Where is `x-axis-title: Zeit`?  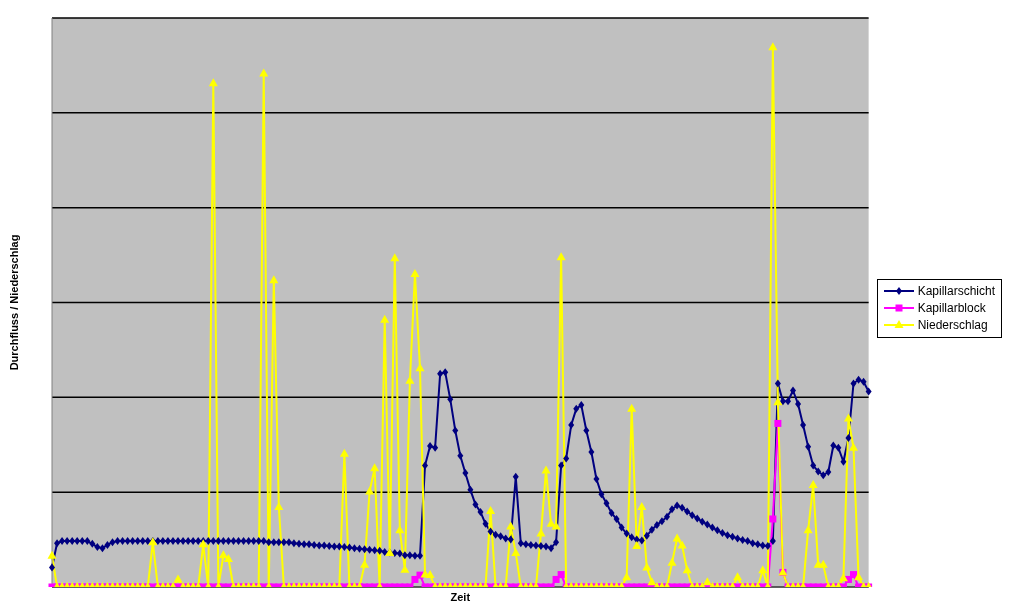 x-axis-title: Zeit is located at coordinates (460, 597).